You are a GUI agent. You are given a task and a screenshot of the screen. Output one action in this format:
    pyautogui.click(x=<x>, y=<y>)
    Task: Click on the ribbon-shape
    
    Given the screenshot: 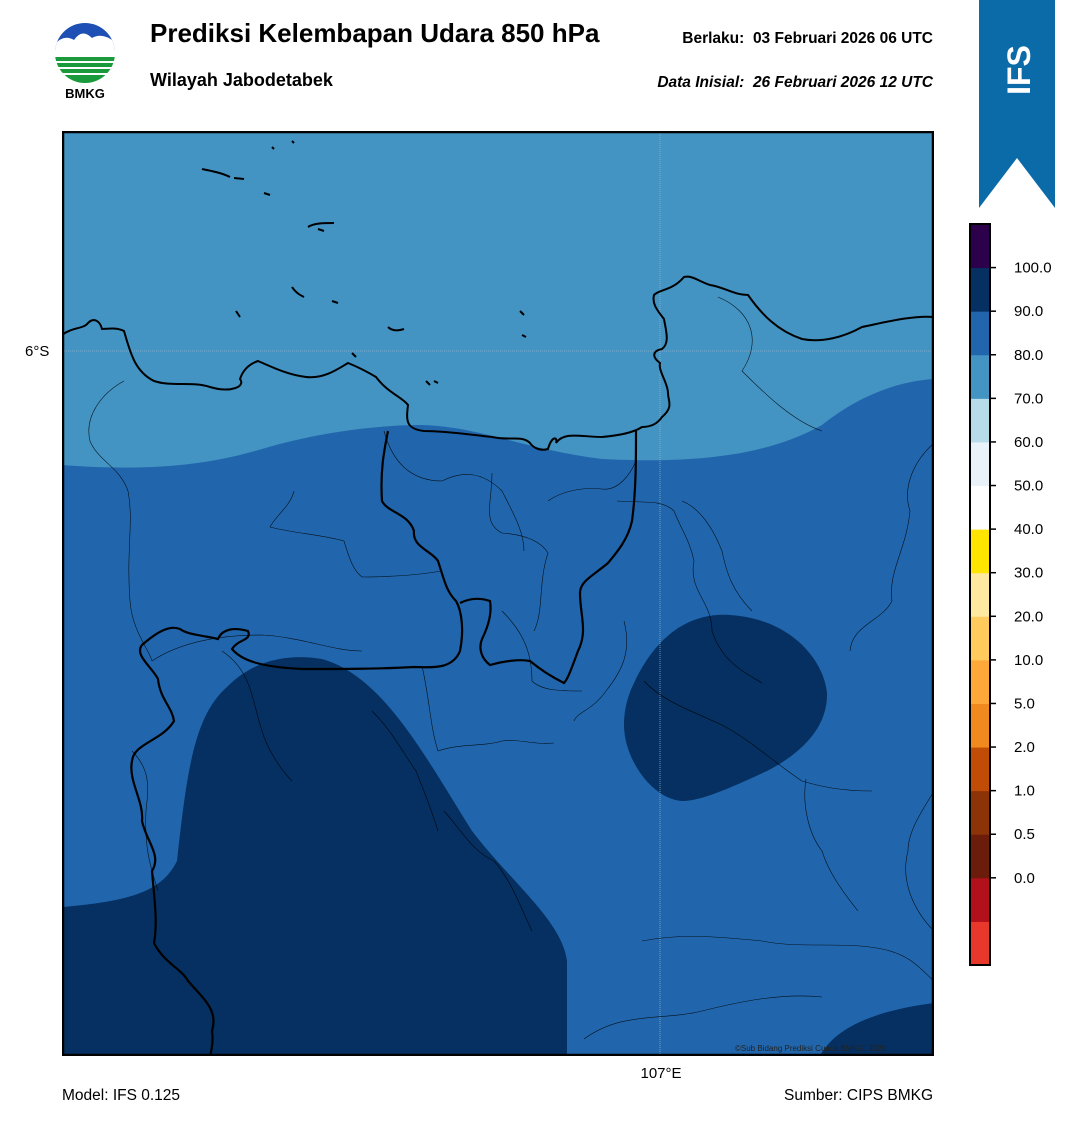 What is the action you would take?
    pyautogui.click(x=1017, y=104)
    